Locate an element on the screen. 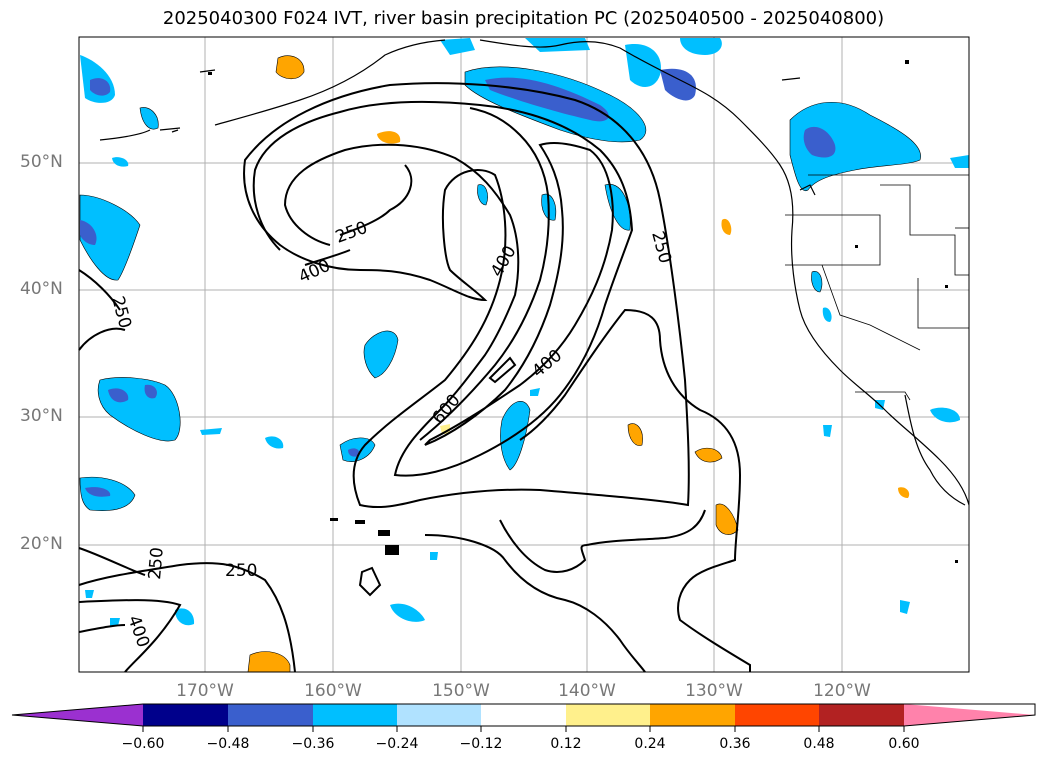  colorbar-tick-label: −0.60 is located at coordinates (143, 744).